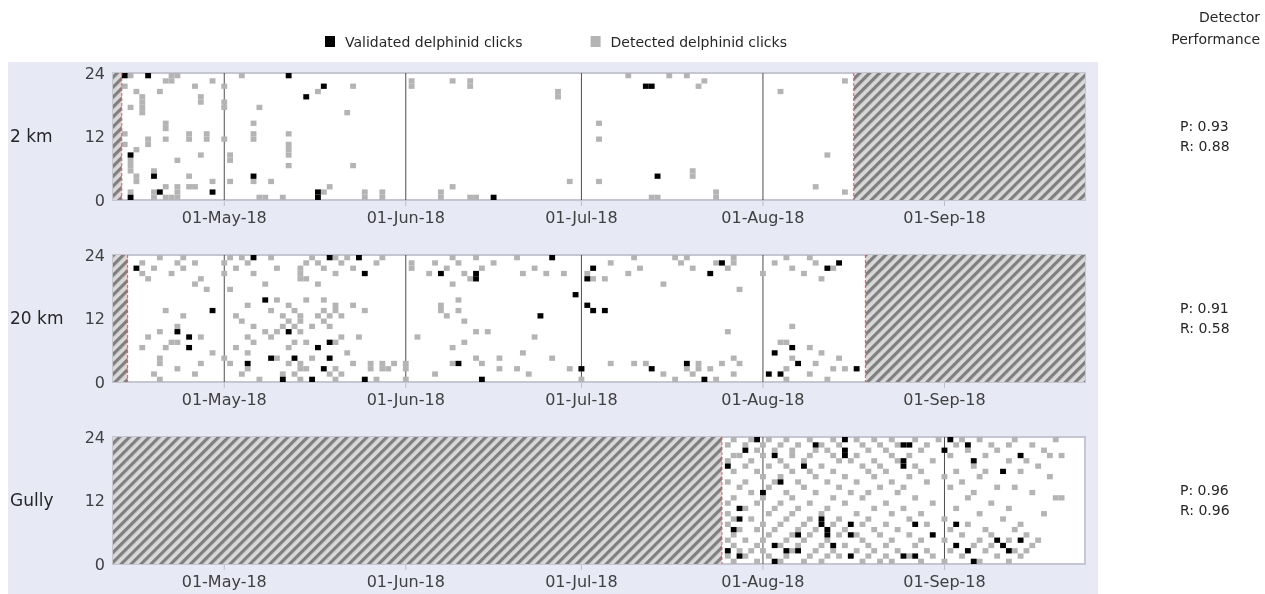  I want to click on text: Detector Performance, so click(1216, 28).